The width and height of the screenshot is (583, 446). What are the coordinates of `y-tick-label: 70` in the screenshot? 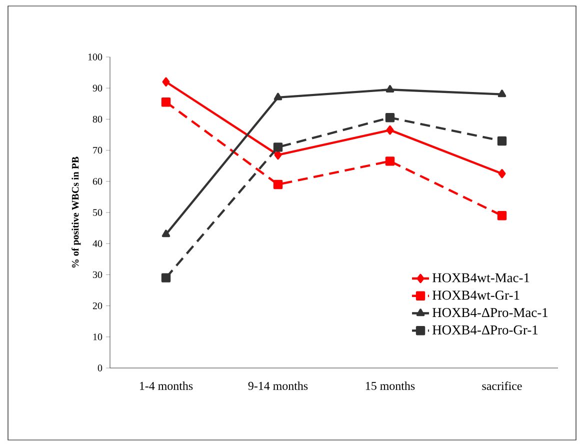 It's located at (97, 150).